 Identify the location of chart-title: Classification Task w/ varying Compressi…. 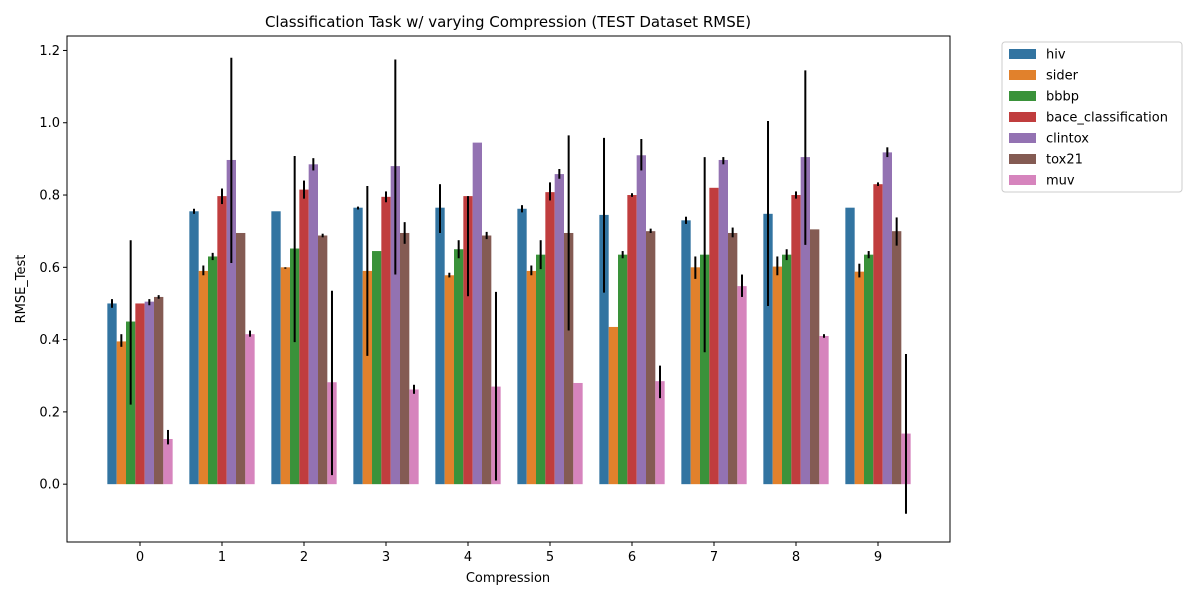
(508, 22).